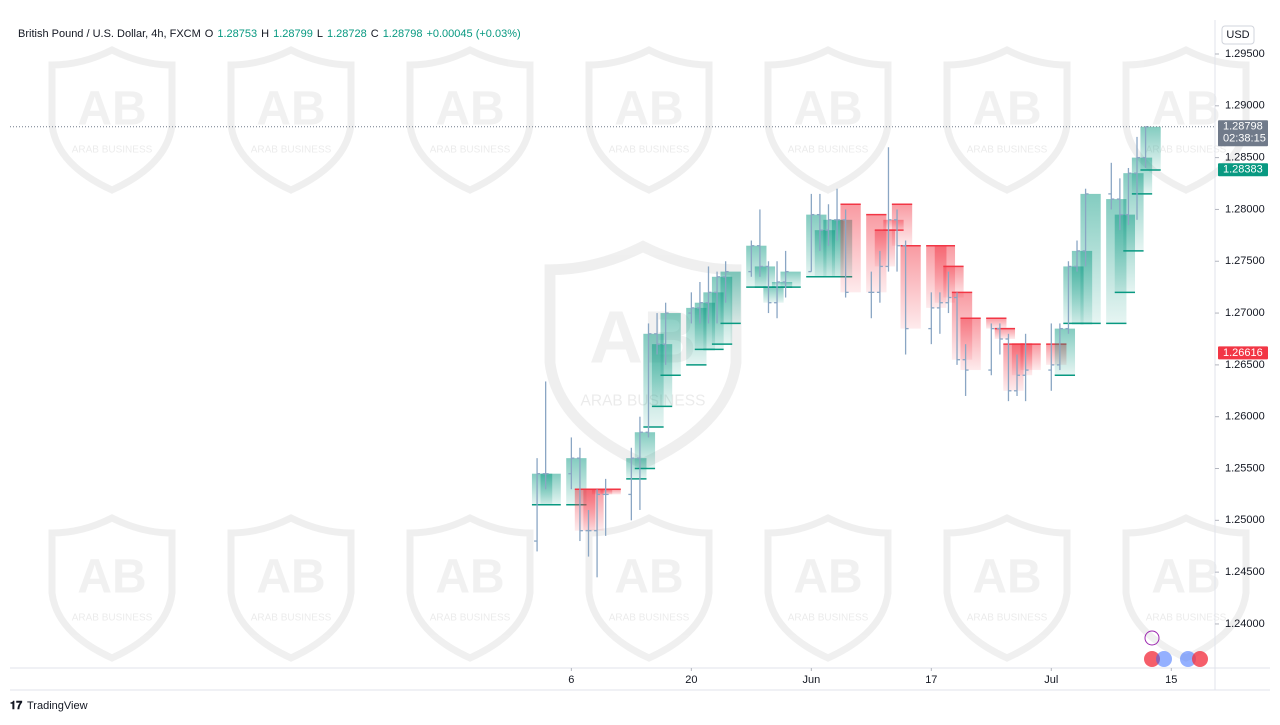 This screenshot has height=725, width=1280. Describe the element at coordinates (237, 34) in the screenshot. I see `header-open: 1.28753` at that location.